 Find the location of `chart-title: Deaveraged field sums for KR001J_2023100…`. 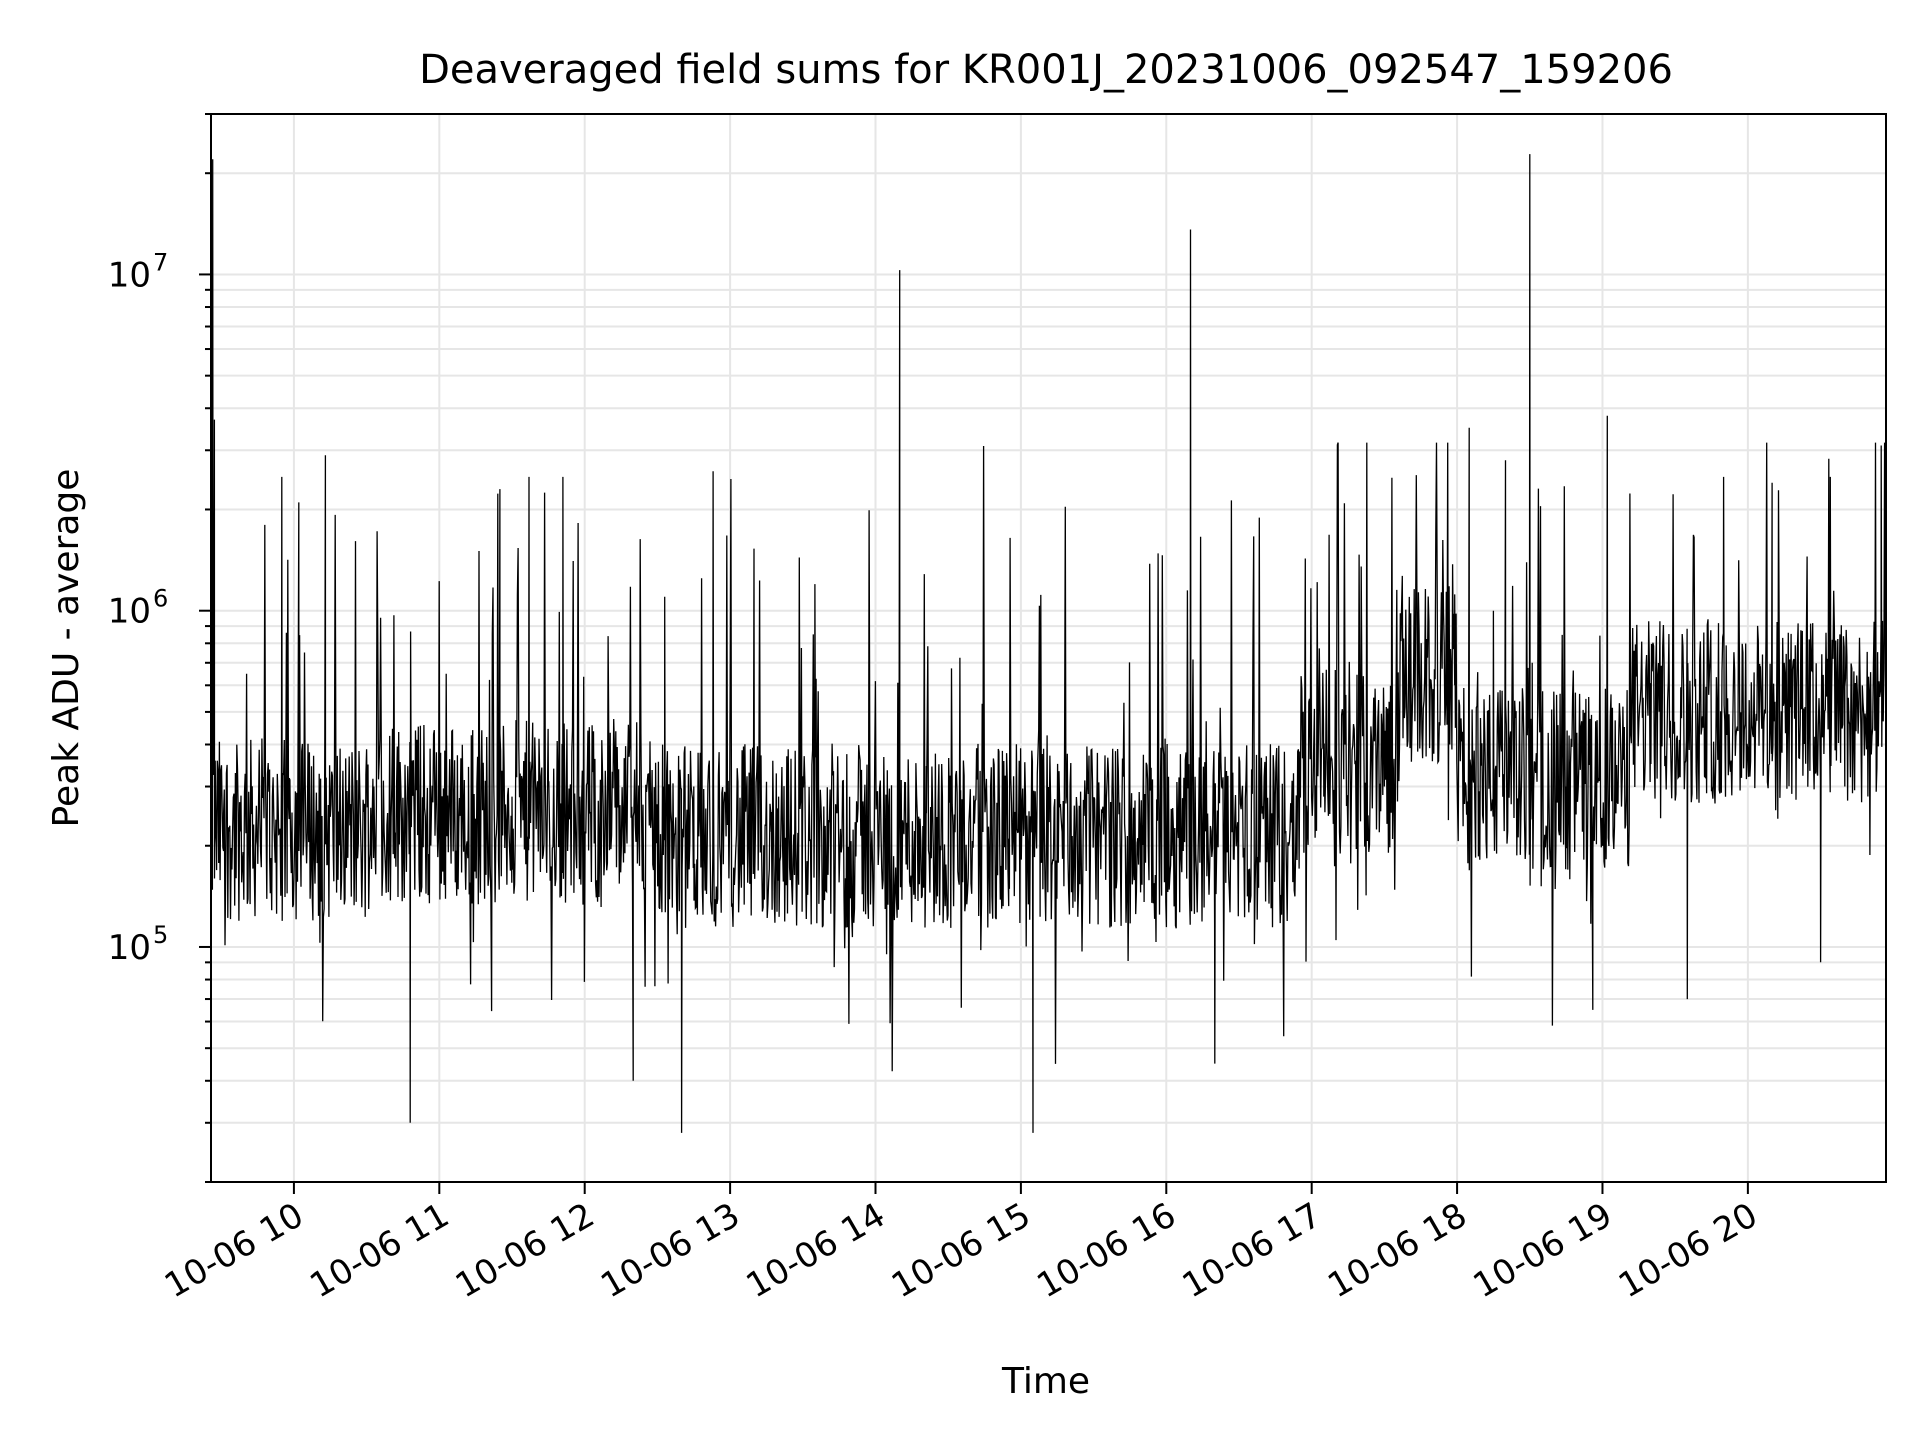

chart-title: Deaveraged field sums for KR001J_2023100… is located at coordinates (1046, 70).